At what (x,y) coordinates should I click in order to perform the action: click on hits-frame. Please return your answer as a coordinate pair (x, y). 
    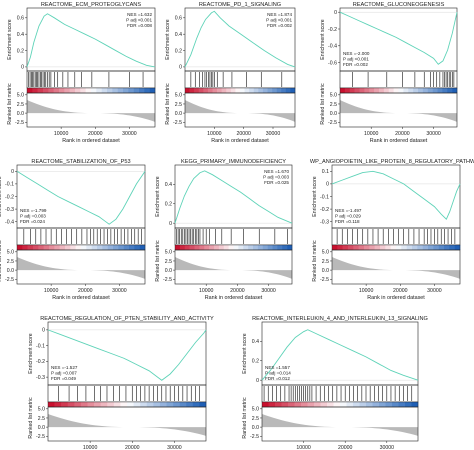
    Looking at the image, I should click on (340, 393).